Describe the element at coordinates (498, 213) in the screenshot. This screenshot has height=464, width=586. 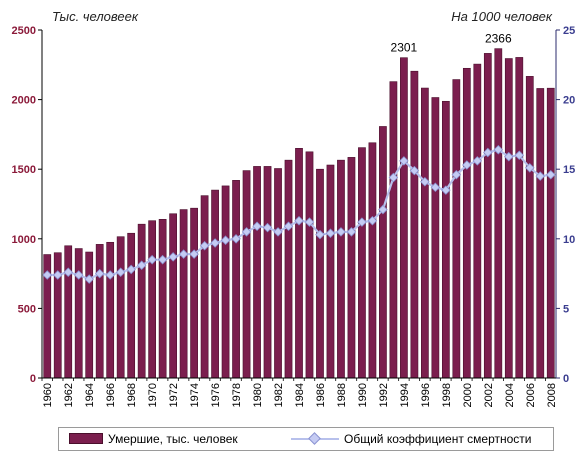
I see `bar-2003` at that location.